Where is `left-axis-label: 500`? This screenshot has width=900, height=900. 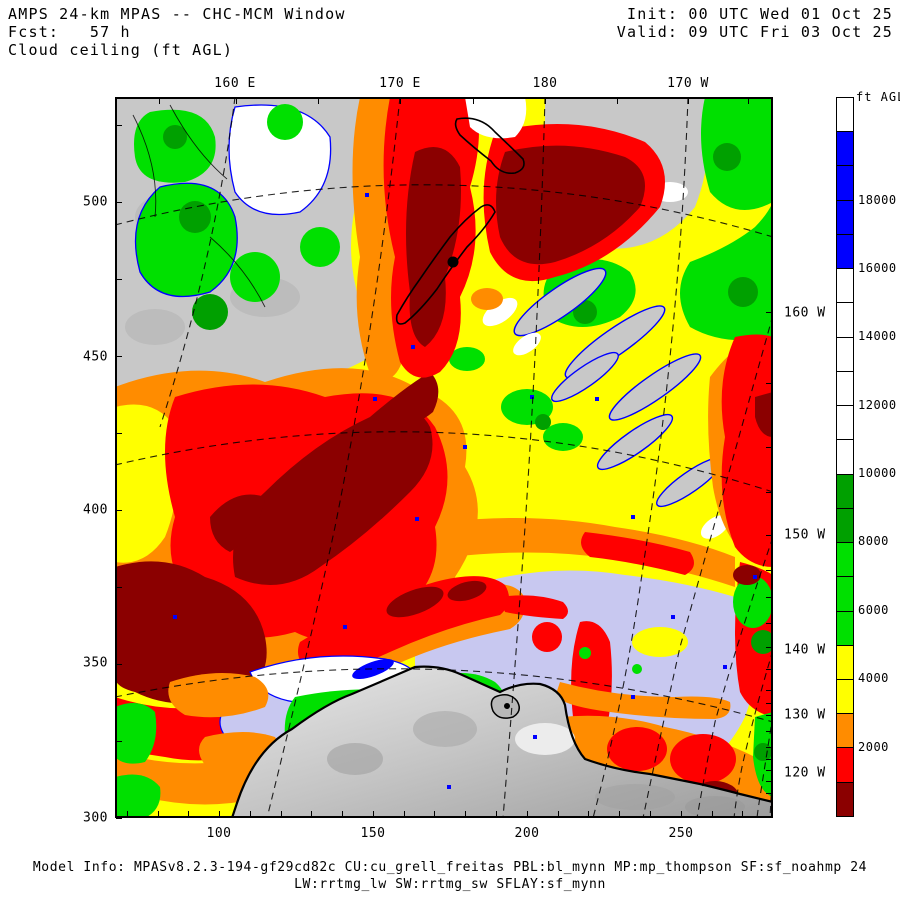
left-axis-label: 500 is located at coordinates (95, 202).